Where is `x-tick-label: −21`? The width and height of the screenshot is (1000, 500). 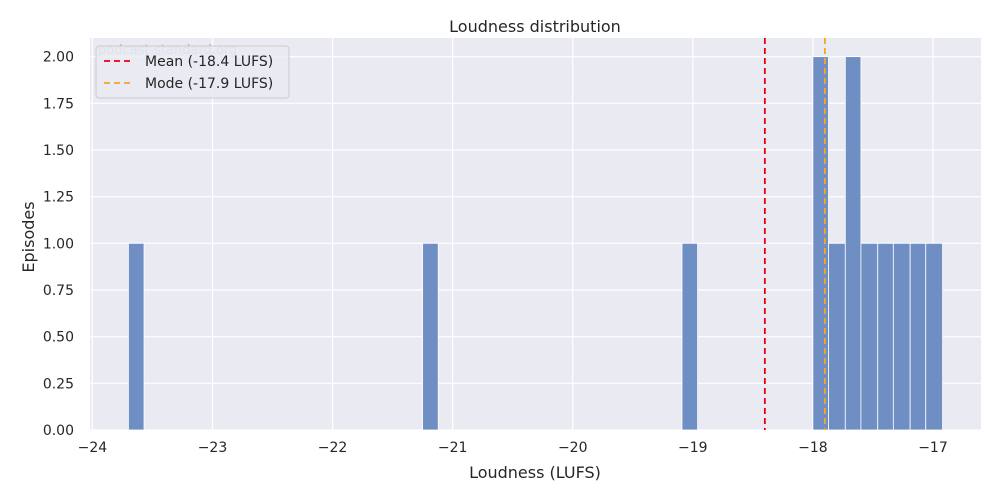 x-tick-label: −21 is located at coordinates (453, 448).